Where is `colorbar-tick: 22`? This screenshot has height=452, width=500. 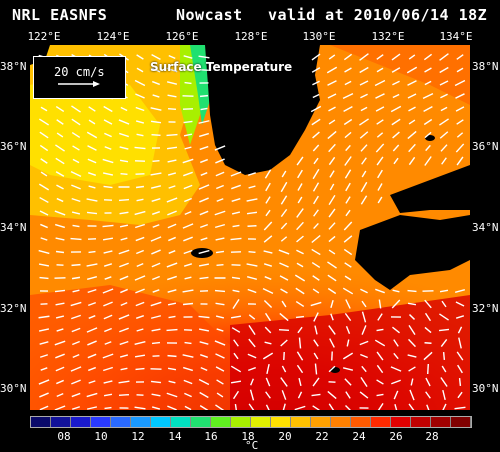 colorbar-tick: 22 is located at coordinates (321, 436).